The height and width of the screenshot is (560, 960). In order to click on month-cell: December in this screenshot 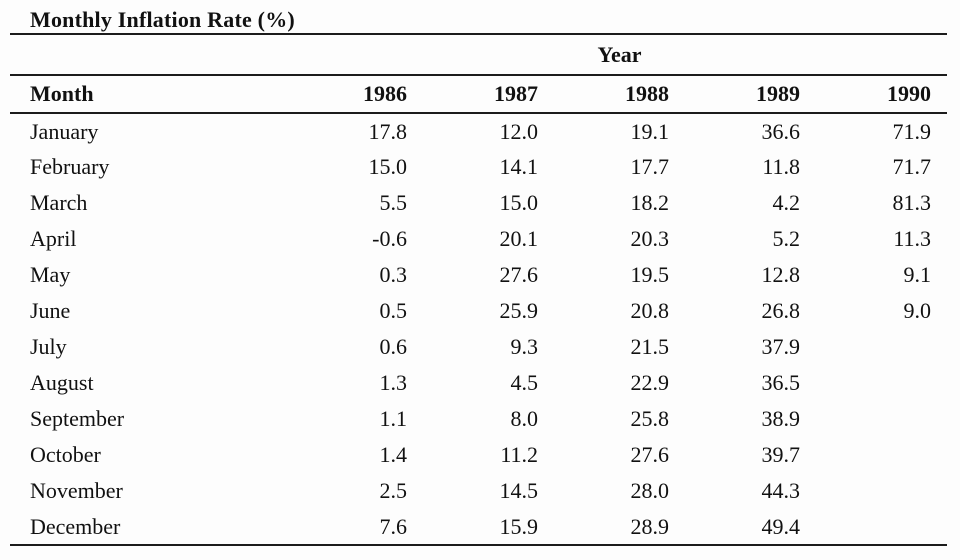, I will do `click(151, 527)`.